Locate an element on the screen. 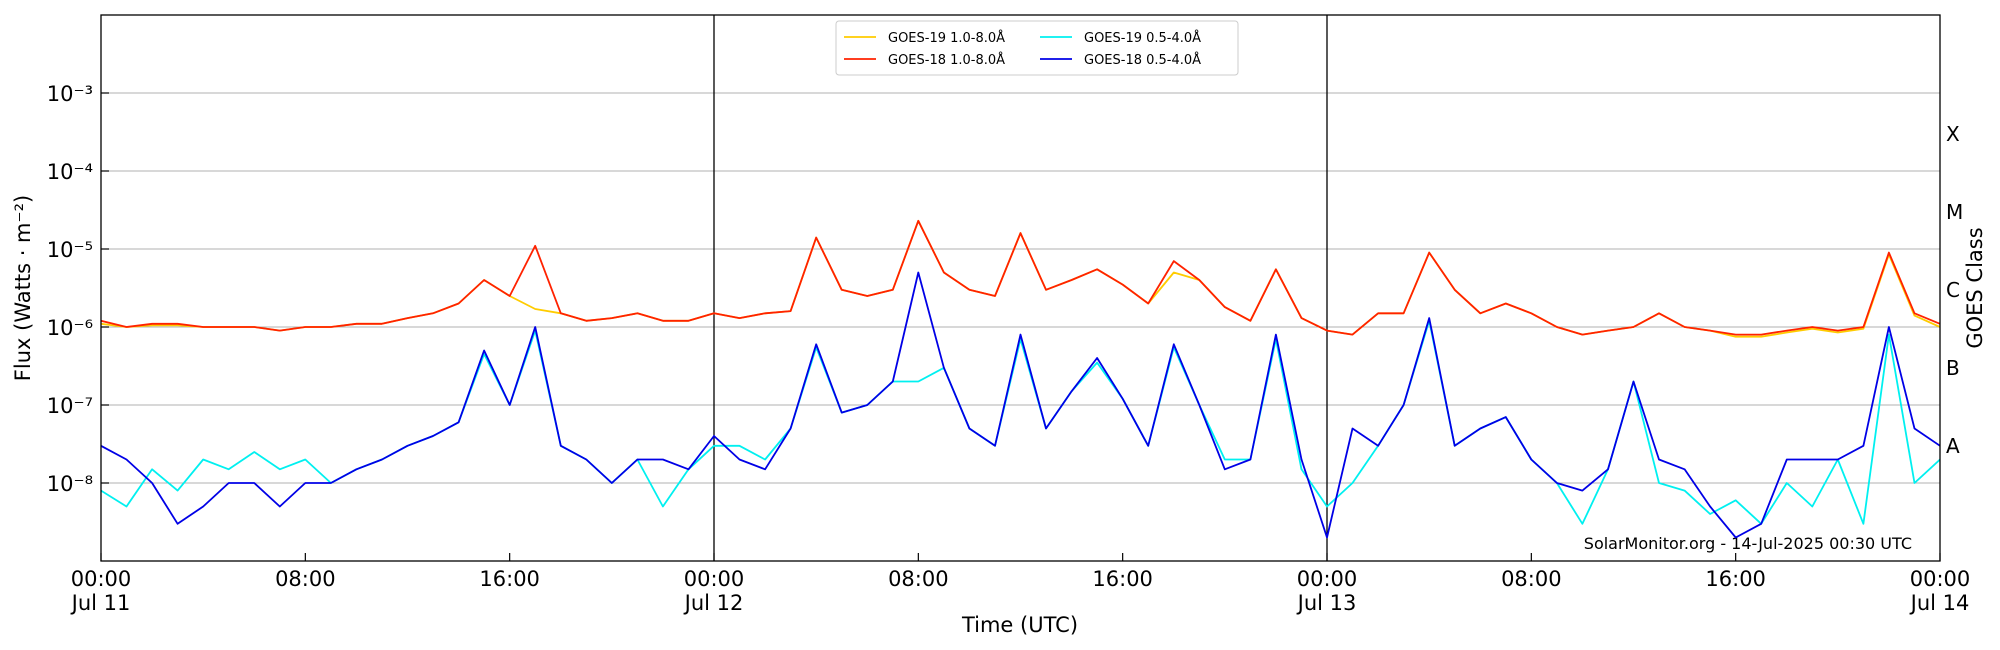 The image size is (2000, 650). legend-label: GOES-19 1.0-8.0Å is located at coordinates (946, 38).